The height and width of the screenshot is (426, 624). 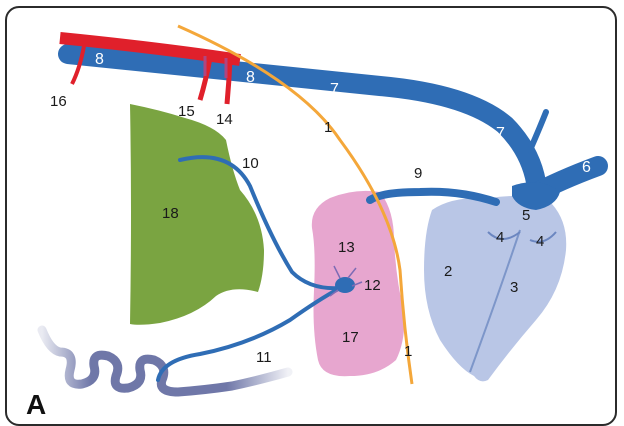 What do you see at coordinates (372, 285) in the screenshot?
I see `label-12: 12` at bounding box center [372, 285].